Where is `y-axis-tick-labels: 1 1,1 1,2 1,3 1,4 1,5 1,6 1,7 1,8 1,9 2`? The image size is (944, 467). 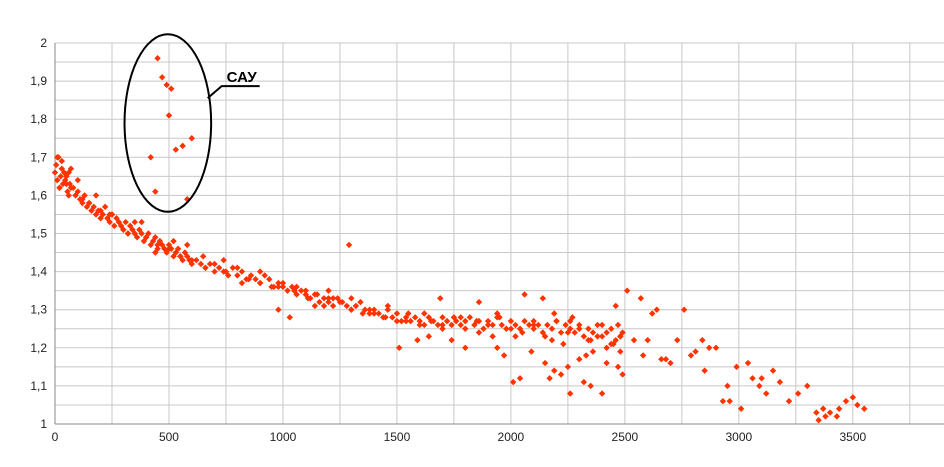 y-axis-tick-labels: 1 1,1 1,2 1,3 1,4 1,5 1,6 1,7 1,8 1,9 2 is located at coordinates (38, 233).